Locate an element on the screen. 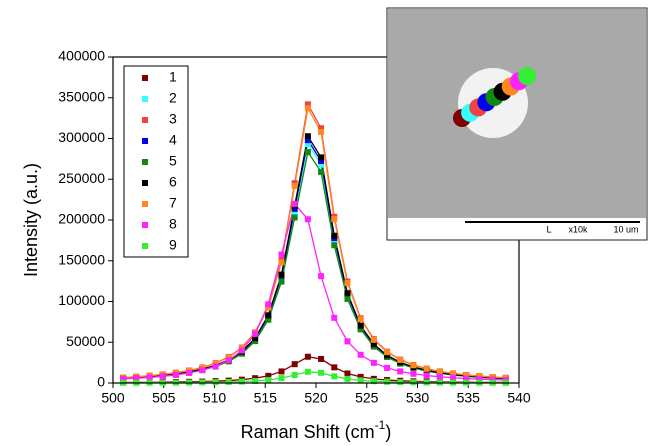 The height and width of the screenshot is (446, 649). y-tick-label: 300000 is located at coordinates (81, 137).